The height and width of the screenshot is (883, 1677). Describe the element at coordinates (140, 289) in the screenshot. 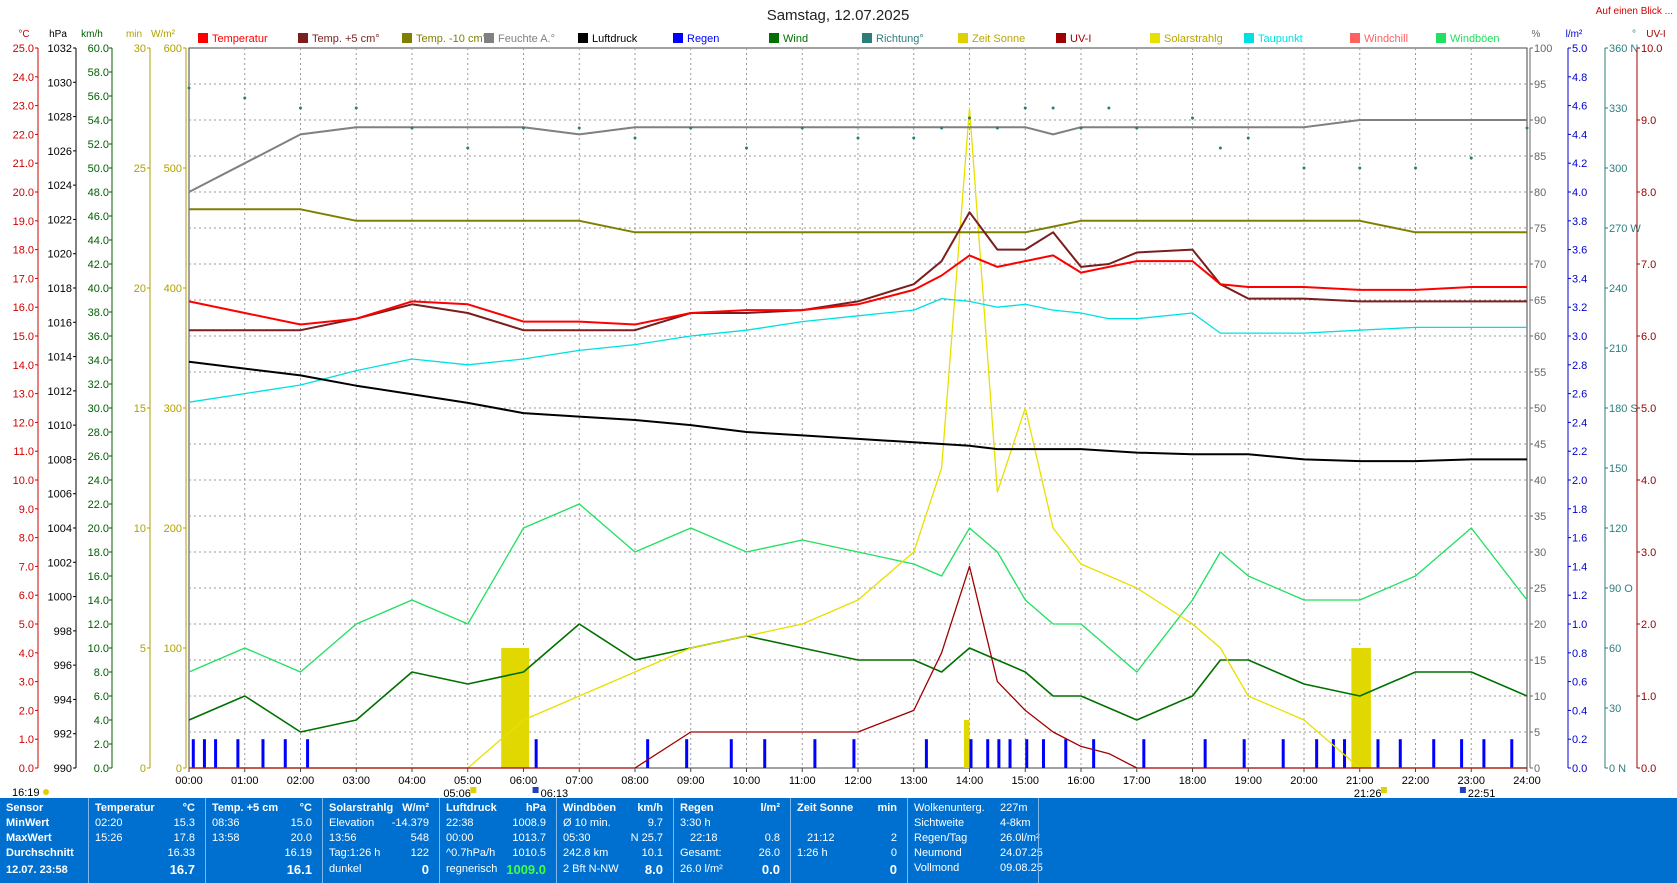

I see `sun-axis-label: 20` at that location.